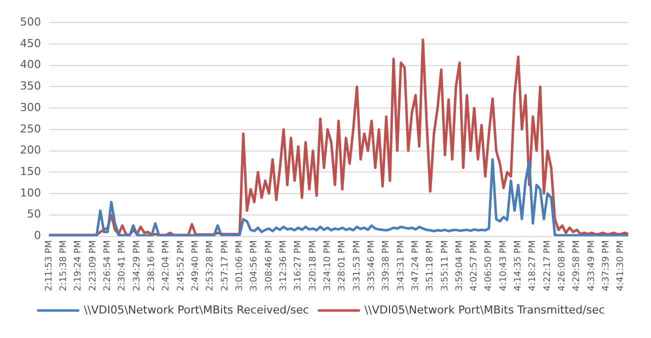  Describe the element at coordinates (431, 265) in the screenshot. I see `x-tick-label: 3:51:18 PM` at that location.